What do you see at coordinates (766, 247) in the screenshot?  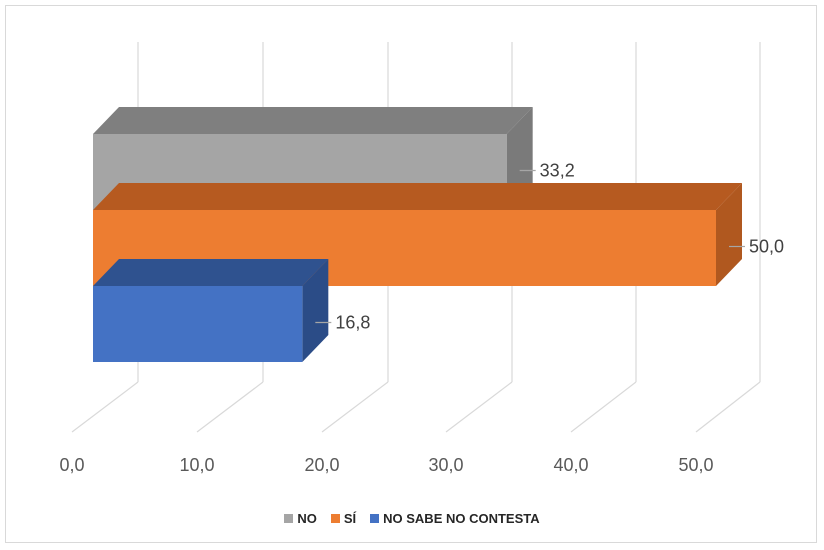 I see `data-label: 50,0` at bounding box center [766, 247].